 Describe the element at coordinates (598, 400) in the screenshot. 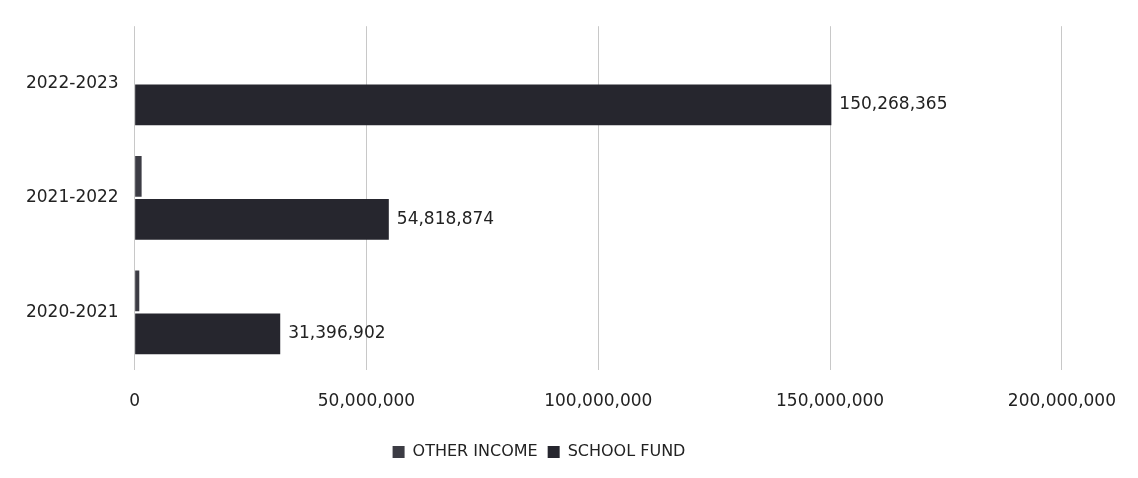

I see `x-tick-label: 100,000,000` at that location.